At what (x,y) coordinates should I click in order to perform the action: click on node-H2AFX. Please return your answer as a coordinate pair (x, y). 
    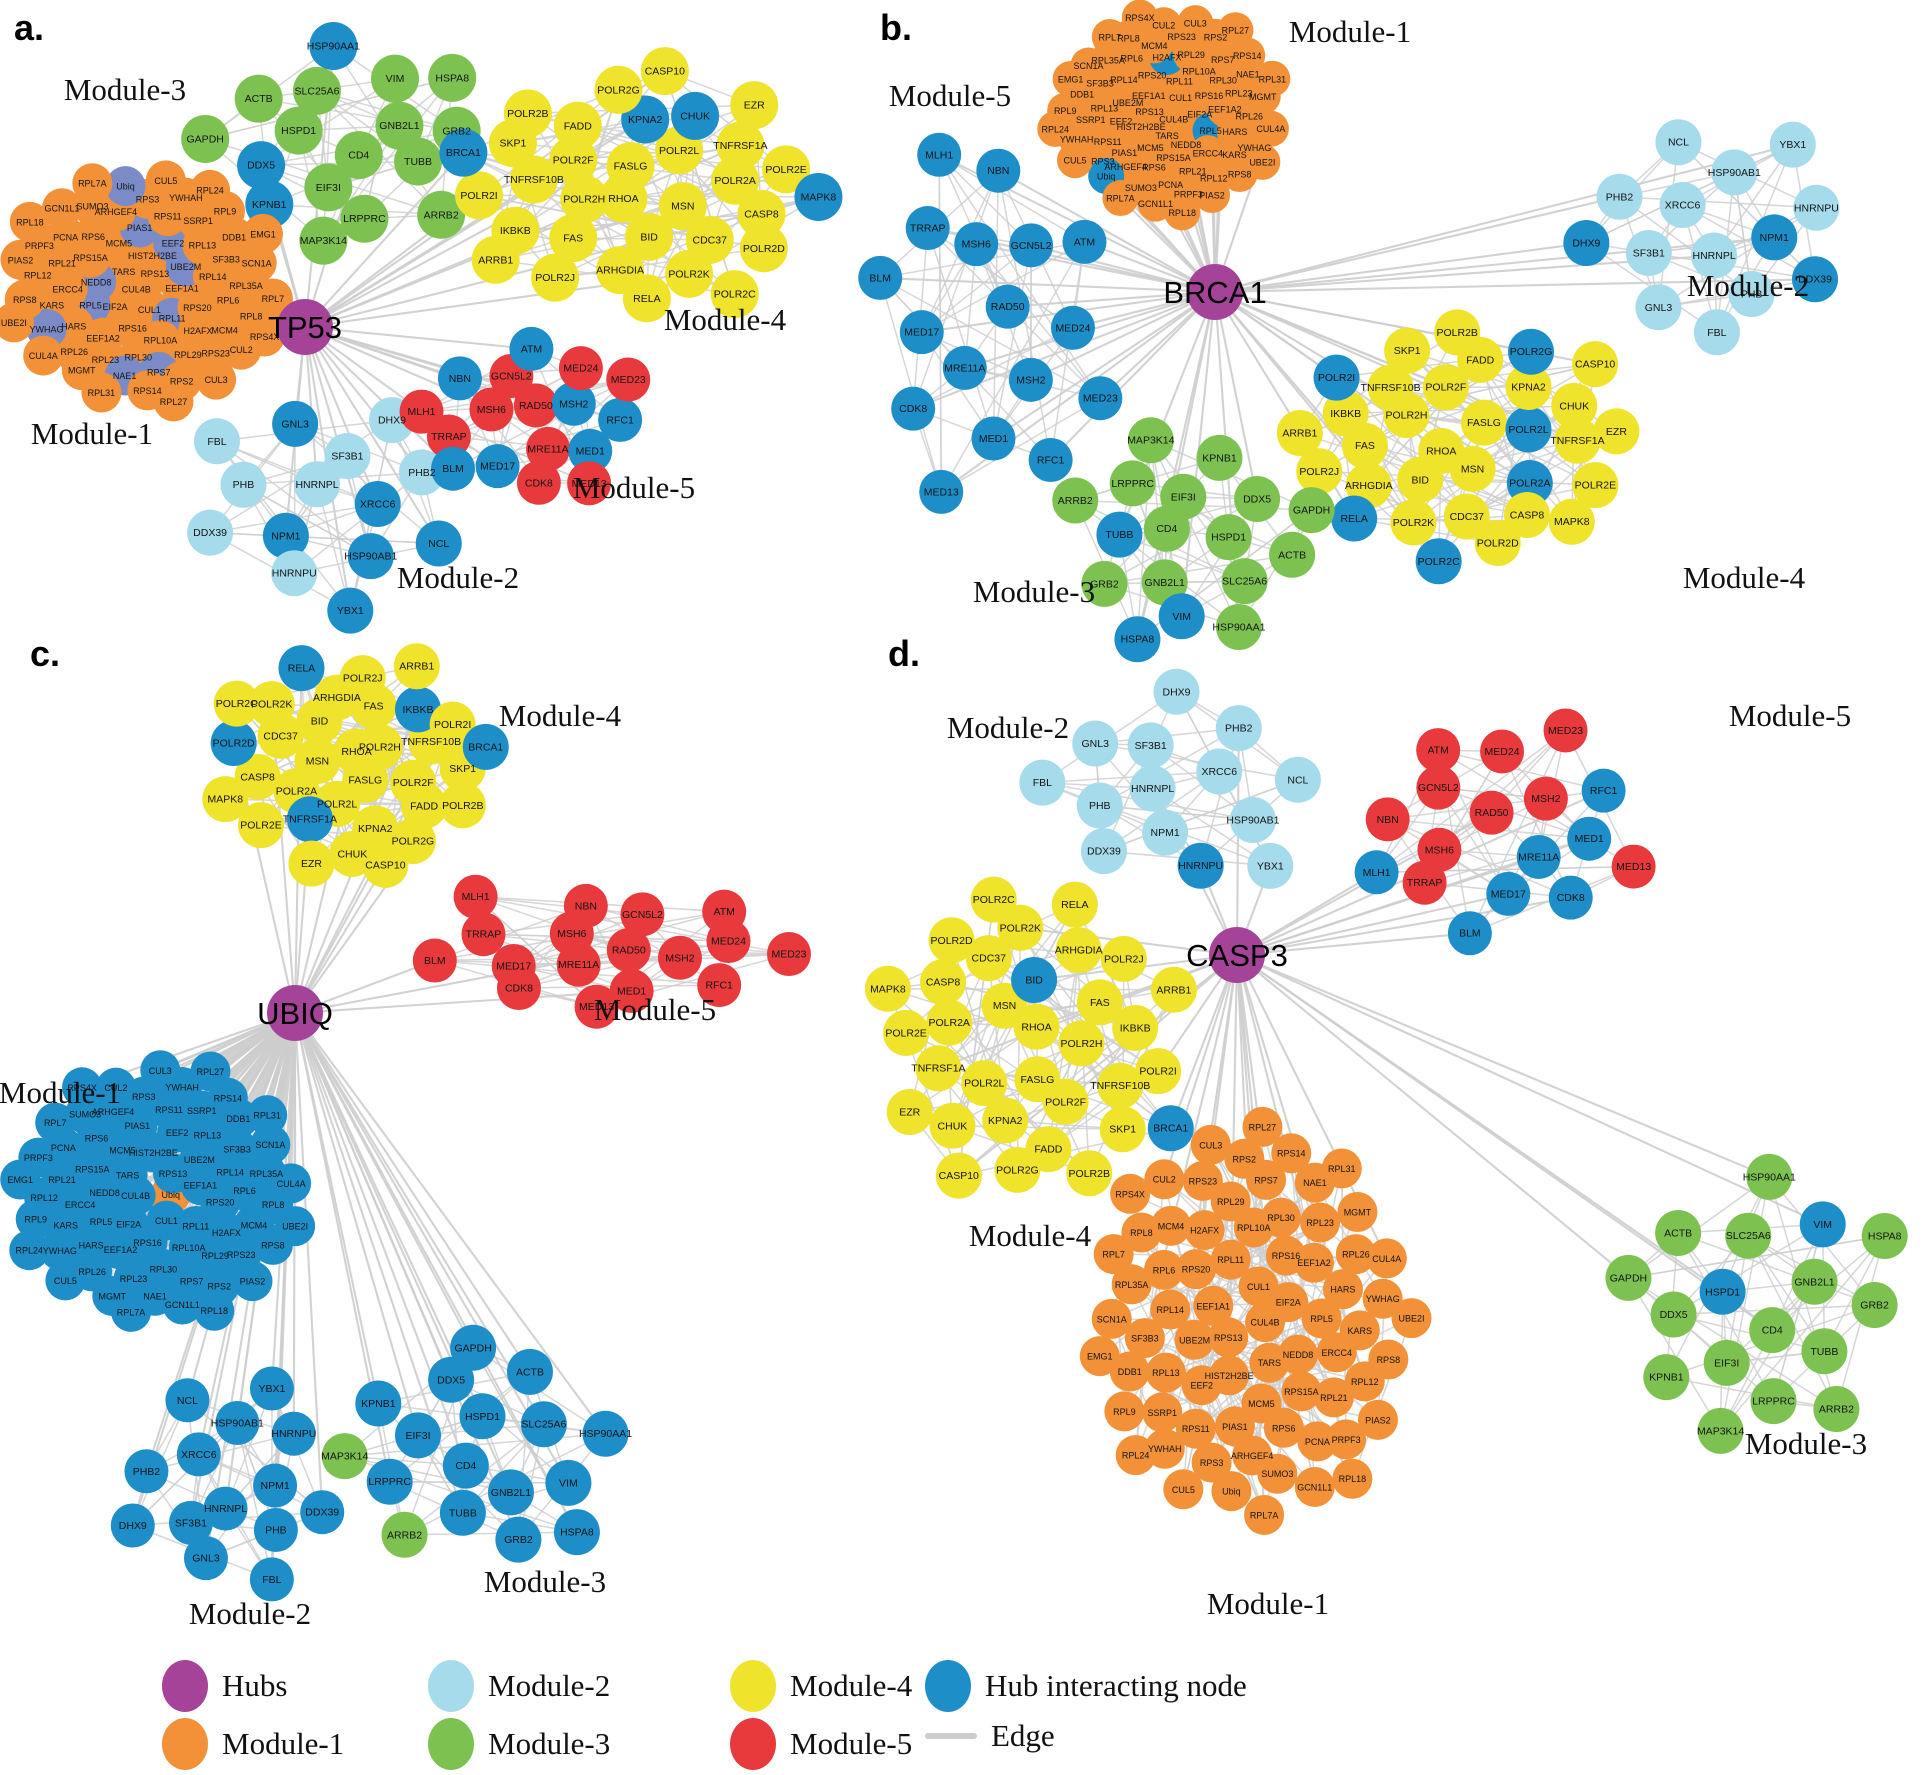
    Looking at the image, I should click on (1204, 1230).